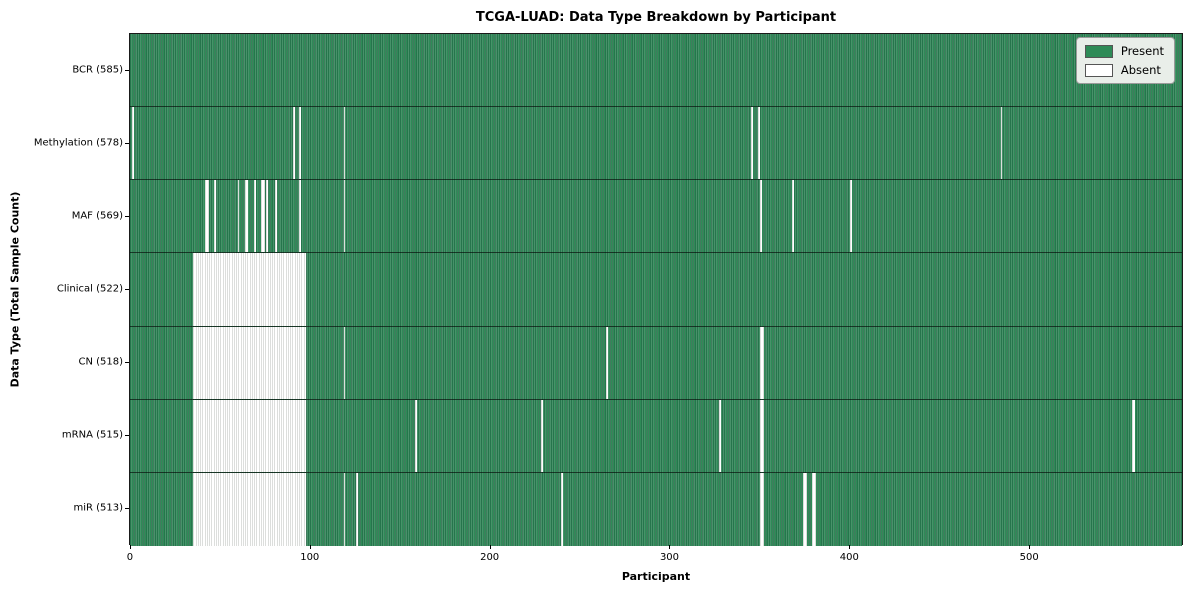 This screenshot has height=600, width=1200. What do you see at coordinates (97, 216) in the screenshot?
I see `y-tick-label-MAF: MAF (569)` at bounding box center [97, 216].